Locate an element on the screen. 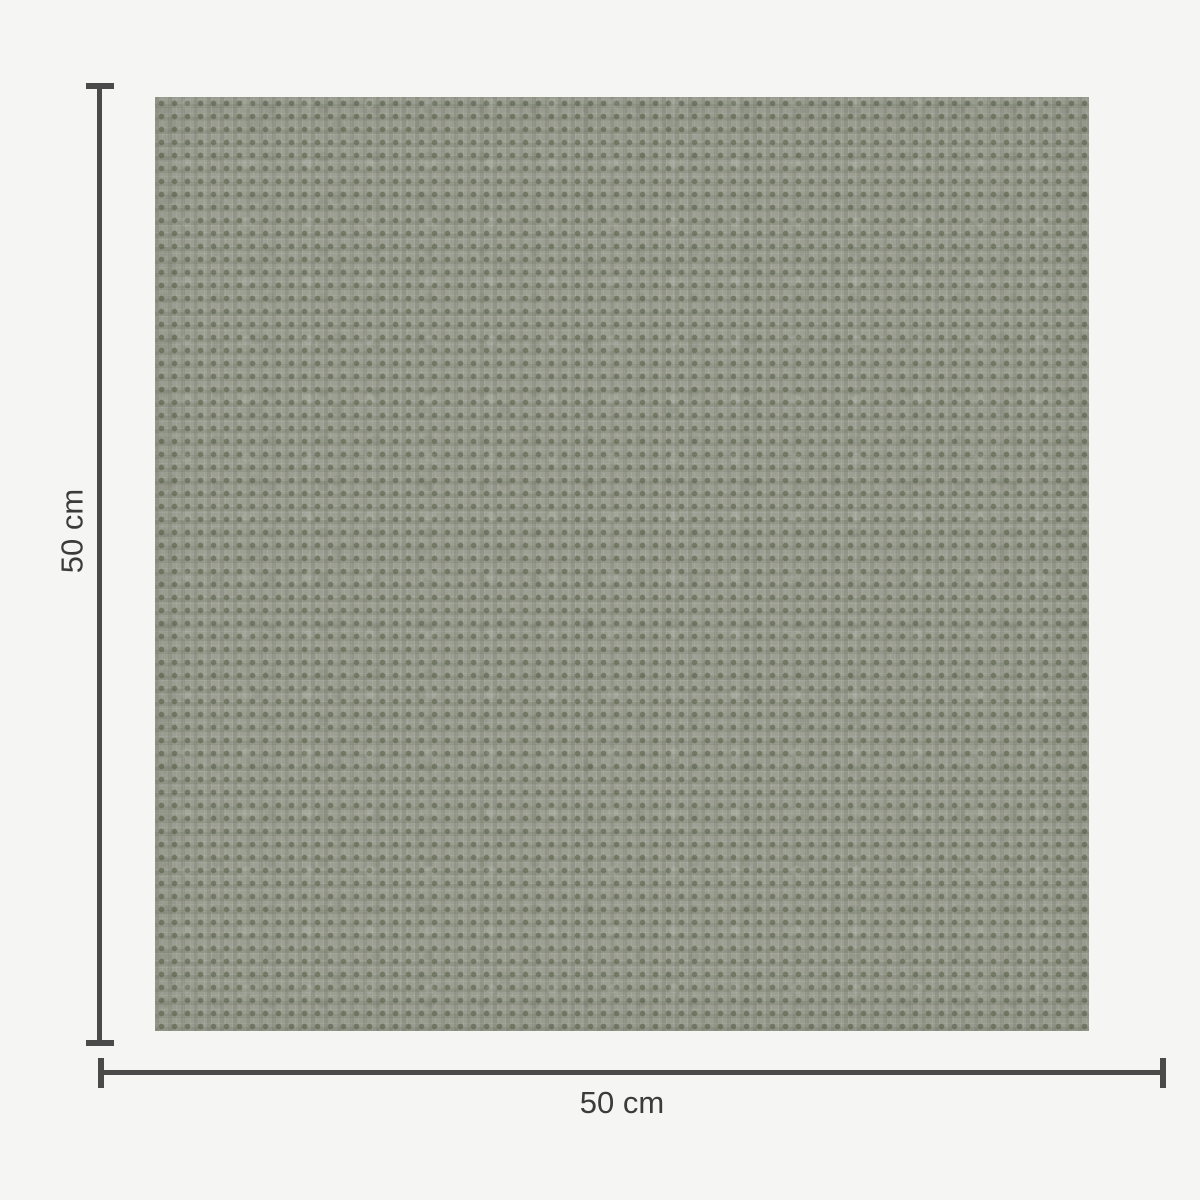 The image size is (1200, 1200). height-dimension-label: 50 cm is located at coordinates (72, 531).